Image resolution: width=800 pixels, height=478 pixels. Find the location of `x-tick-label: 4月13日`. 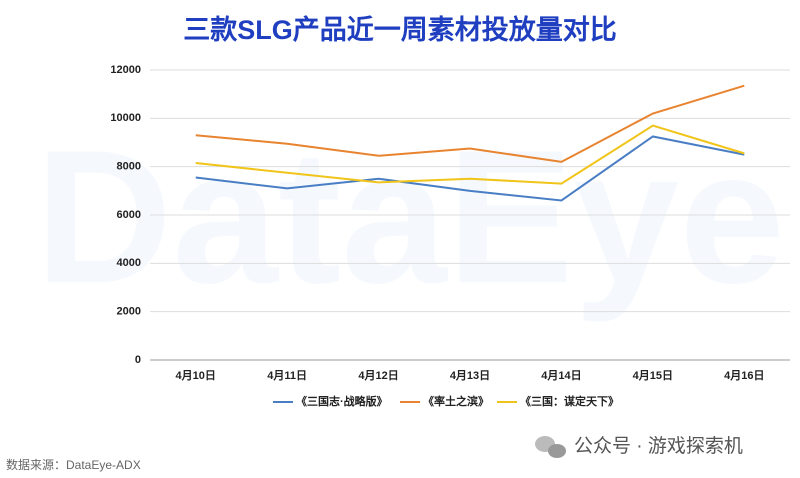

x-tick-label: 4月13日 is located at coordinates (470, 375).